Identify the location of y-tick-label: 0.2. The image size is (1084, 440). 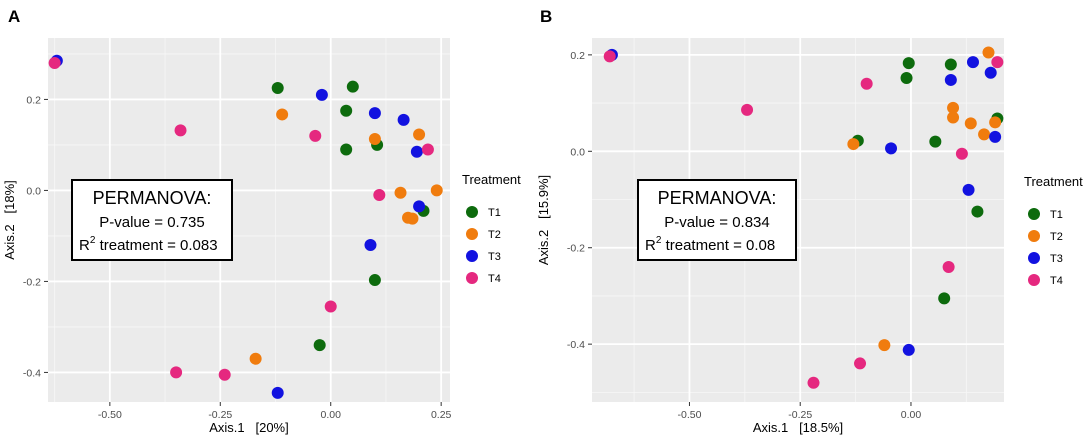
(33, 100).